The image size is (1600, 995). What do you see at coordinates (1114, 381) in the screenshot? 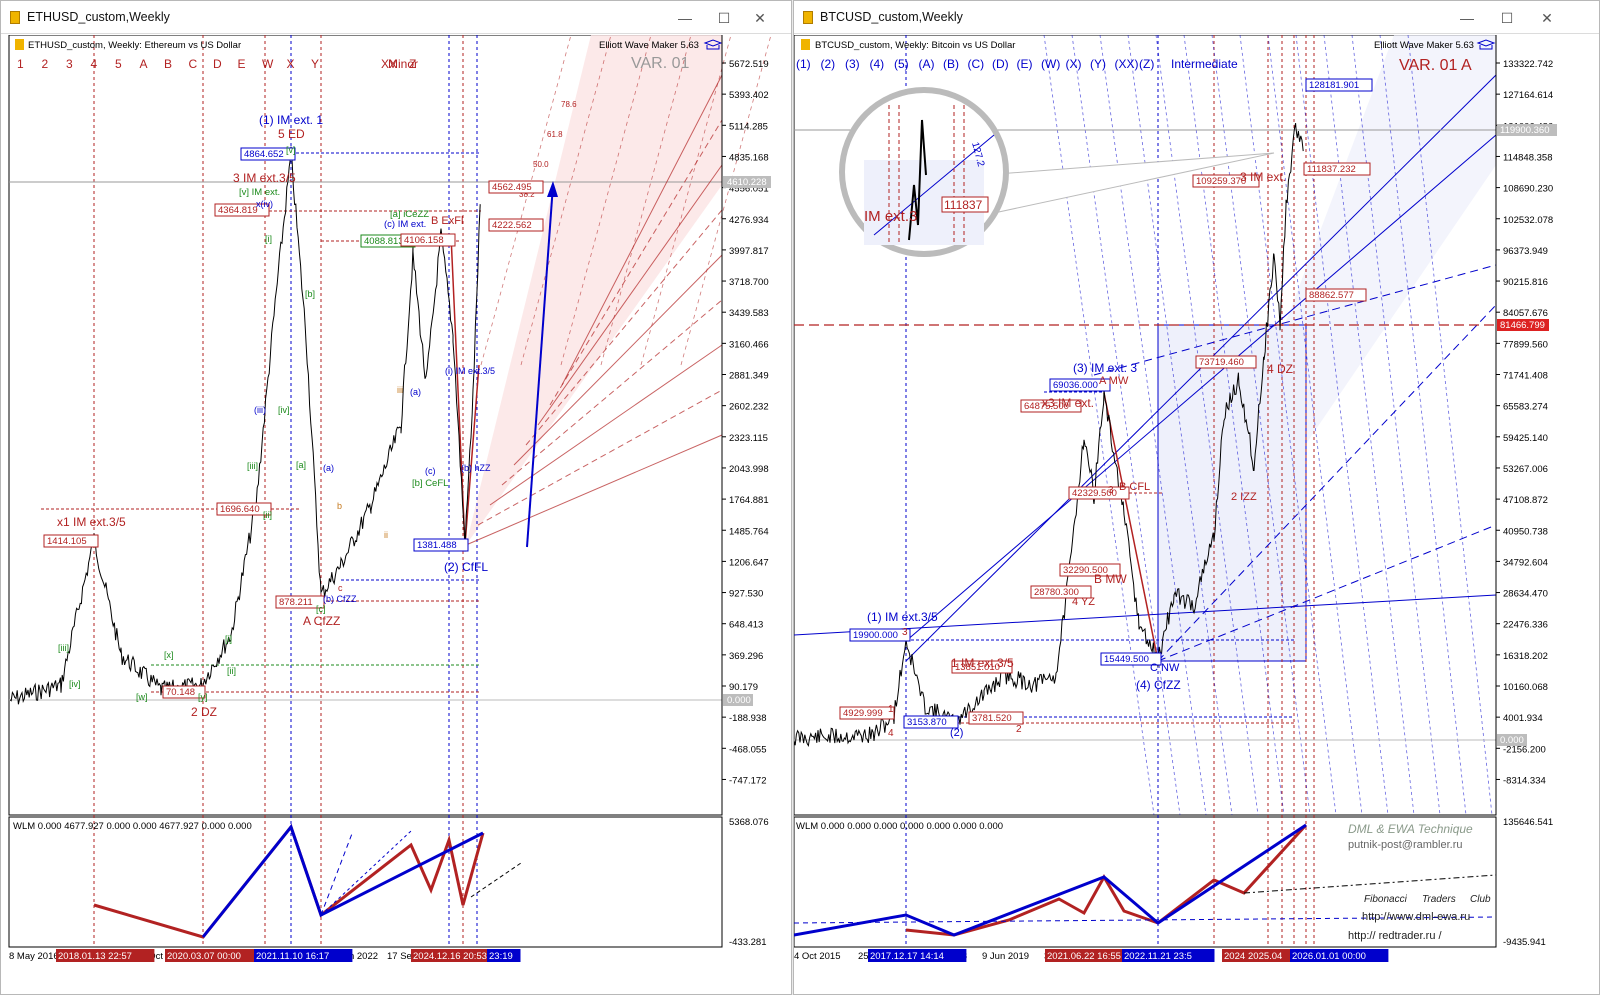
I see `wave-label: A MW` at bounding box center [1114, 381].